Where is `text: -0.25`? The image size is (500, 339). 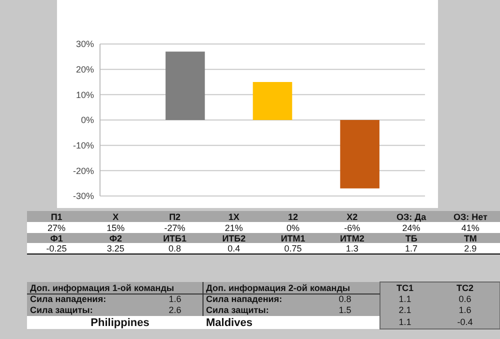
text: -0.25 is located at coordinates (56, 249).